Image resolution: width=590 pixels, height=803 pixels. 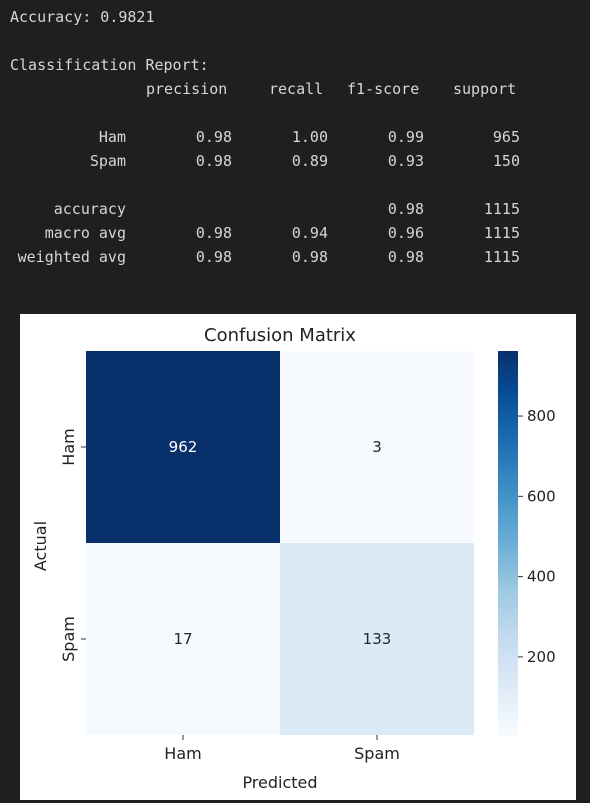 I want to click on x-tick-label: Ham, so click(x=182, y=753).